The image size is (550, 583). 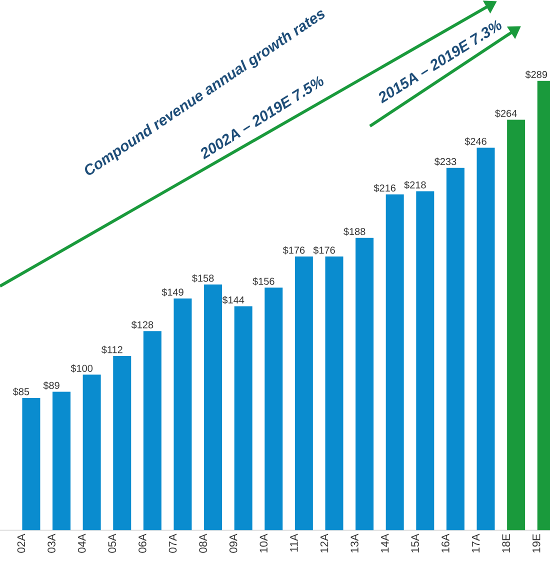 What do you see at coordinates (233, 543) in the screenshot?
I see `x-tick-label: 09A` at bounding box center [233, 543].